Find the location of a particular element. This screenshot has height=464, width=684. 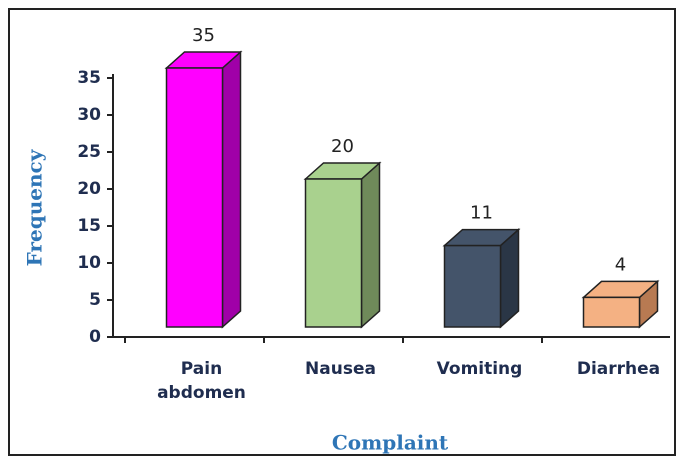

x-axis-label: Complaint is located at coordinates (390, 443).